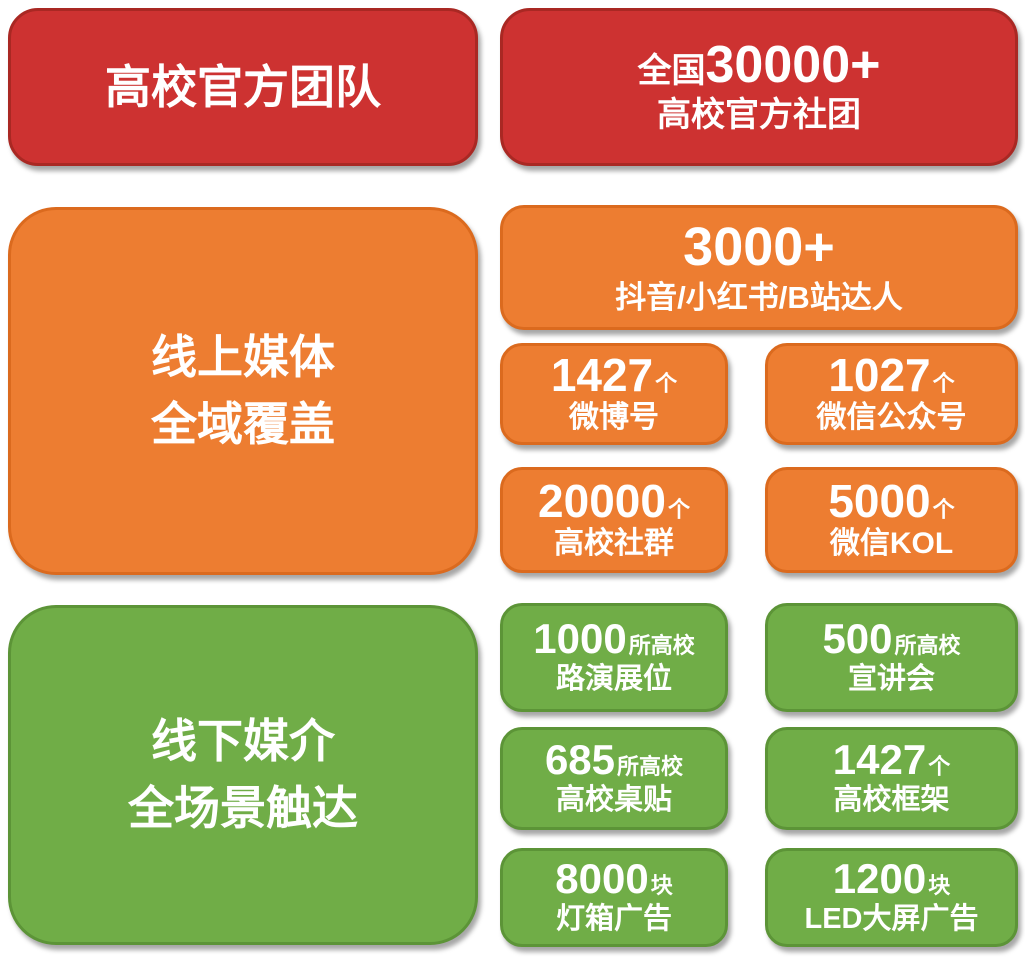 Image resolution: width=1025 pixels, height=970 pixels. I want to click on official-team-card: 高校官方团队, so click(243, 87).